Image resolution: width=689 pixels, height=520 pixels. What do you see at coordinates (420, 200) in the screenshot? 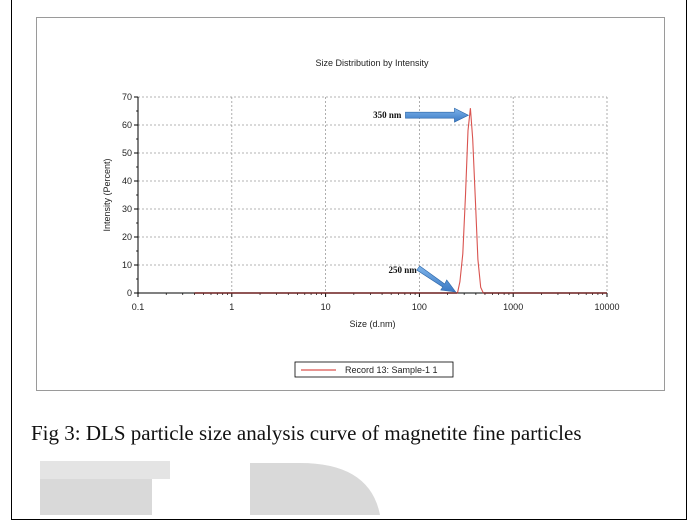
I see `annotations: 350 nm 250 nm` at bounding box center [420, 200].